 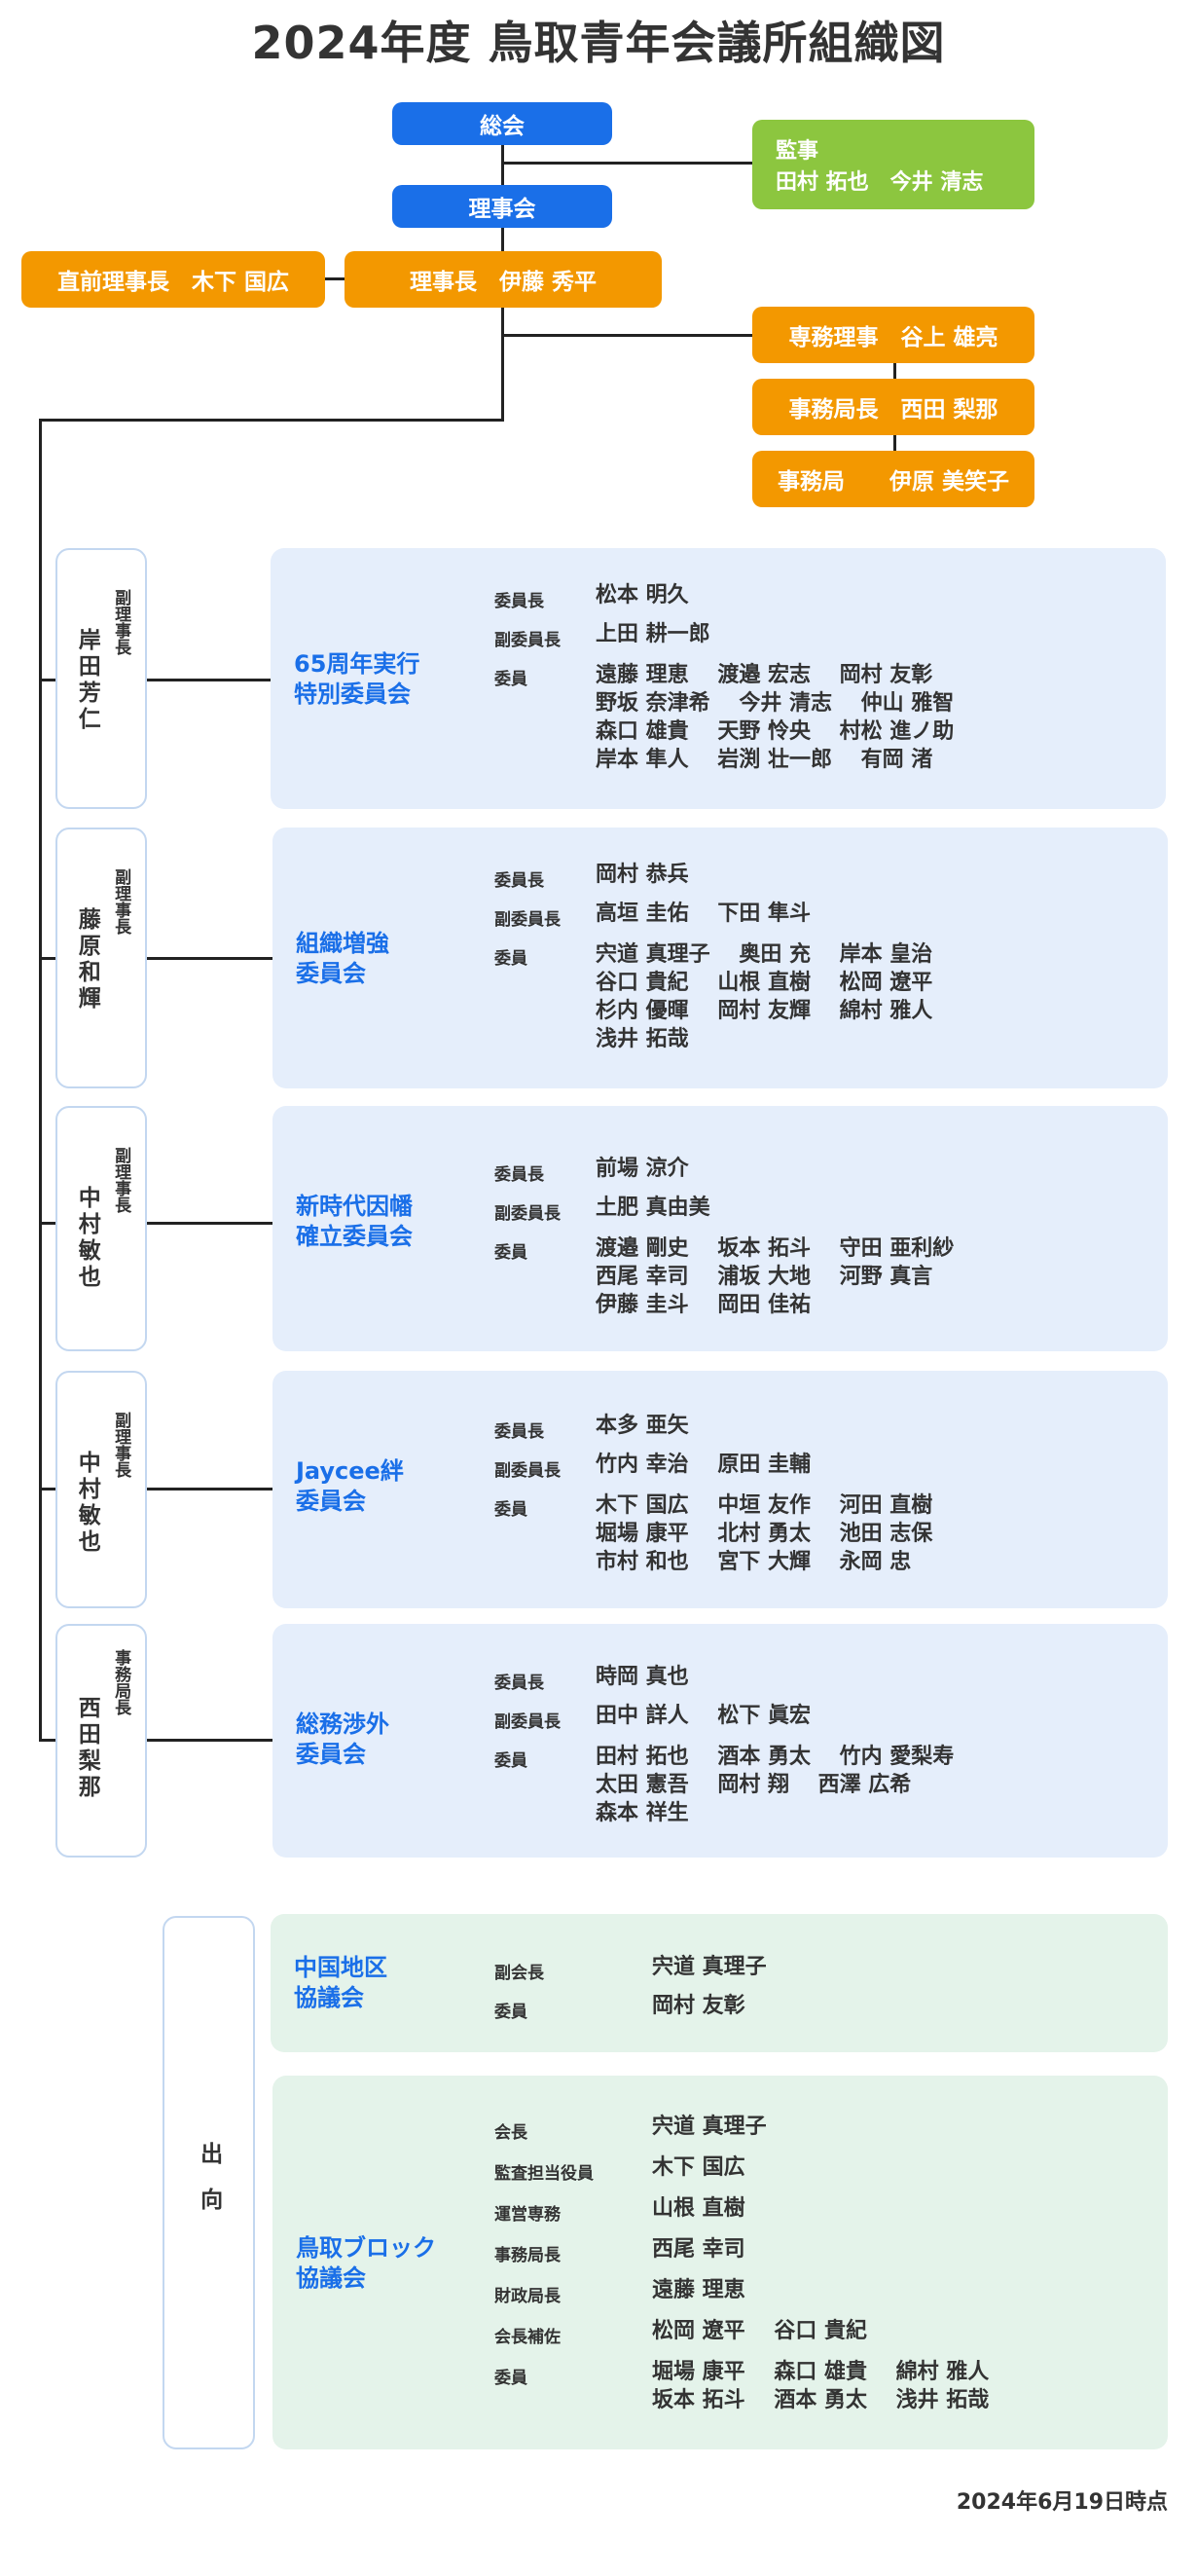 I want to click on committee-name: 65周年実行 特別委員会, so click(x=357, y=679).